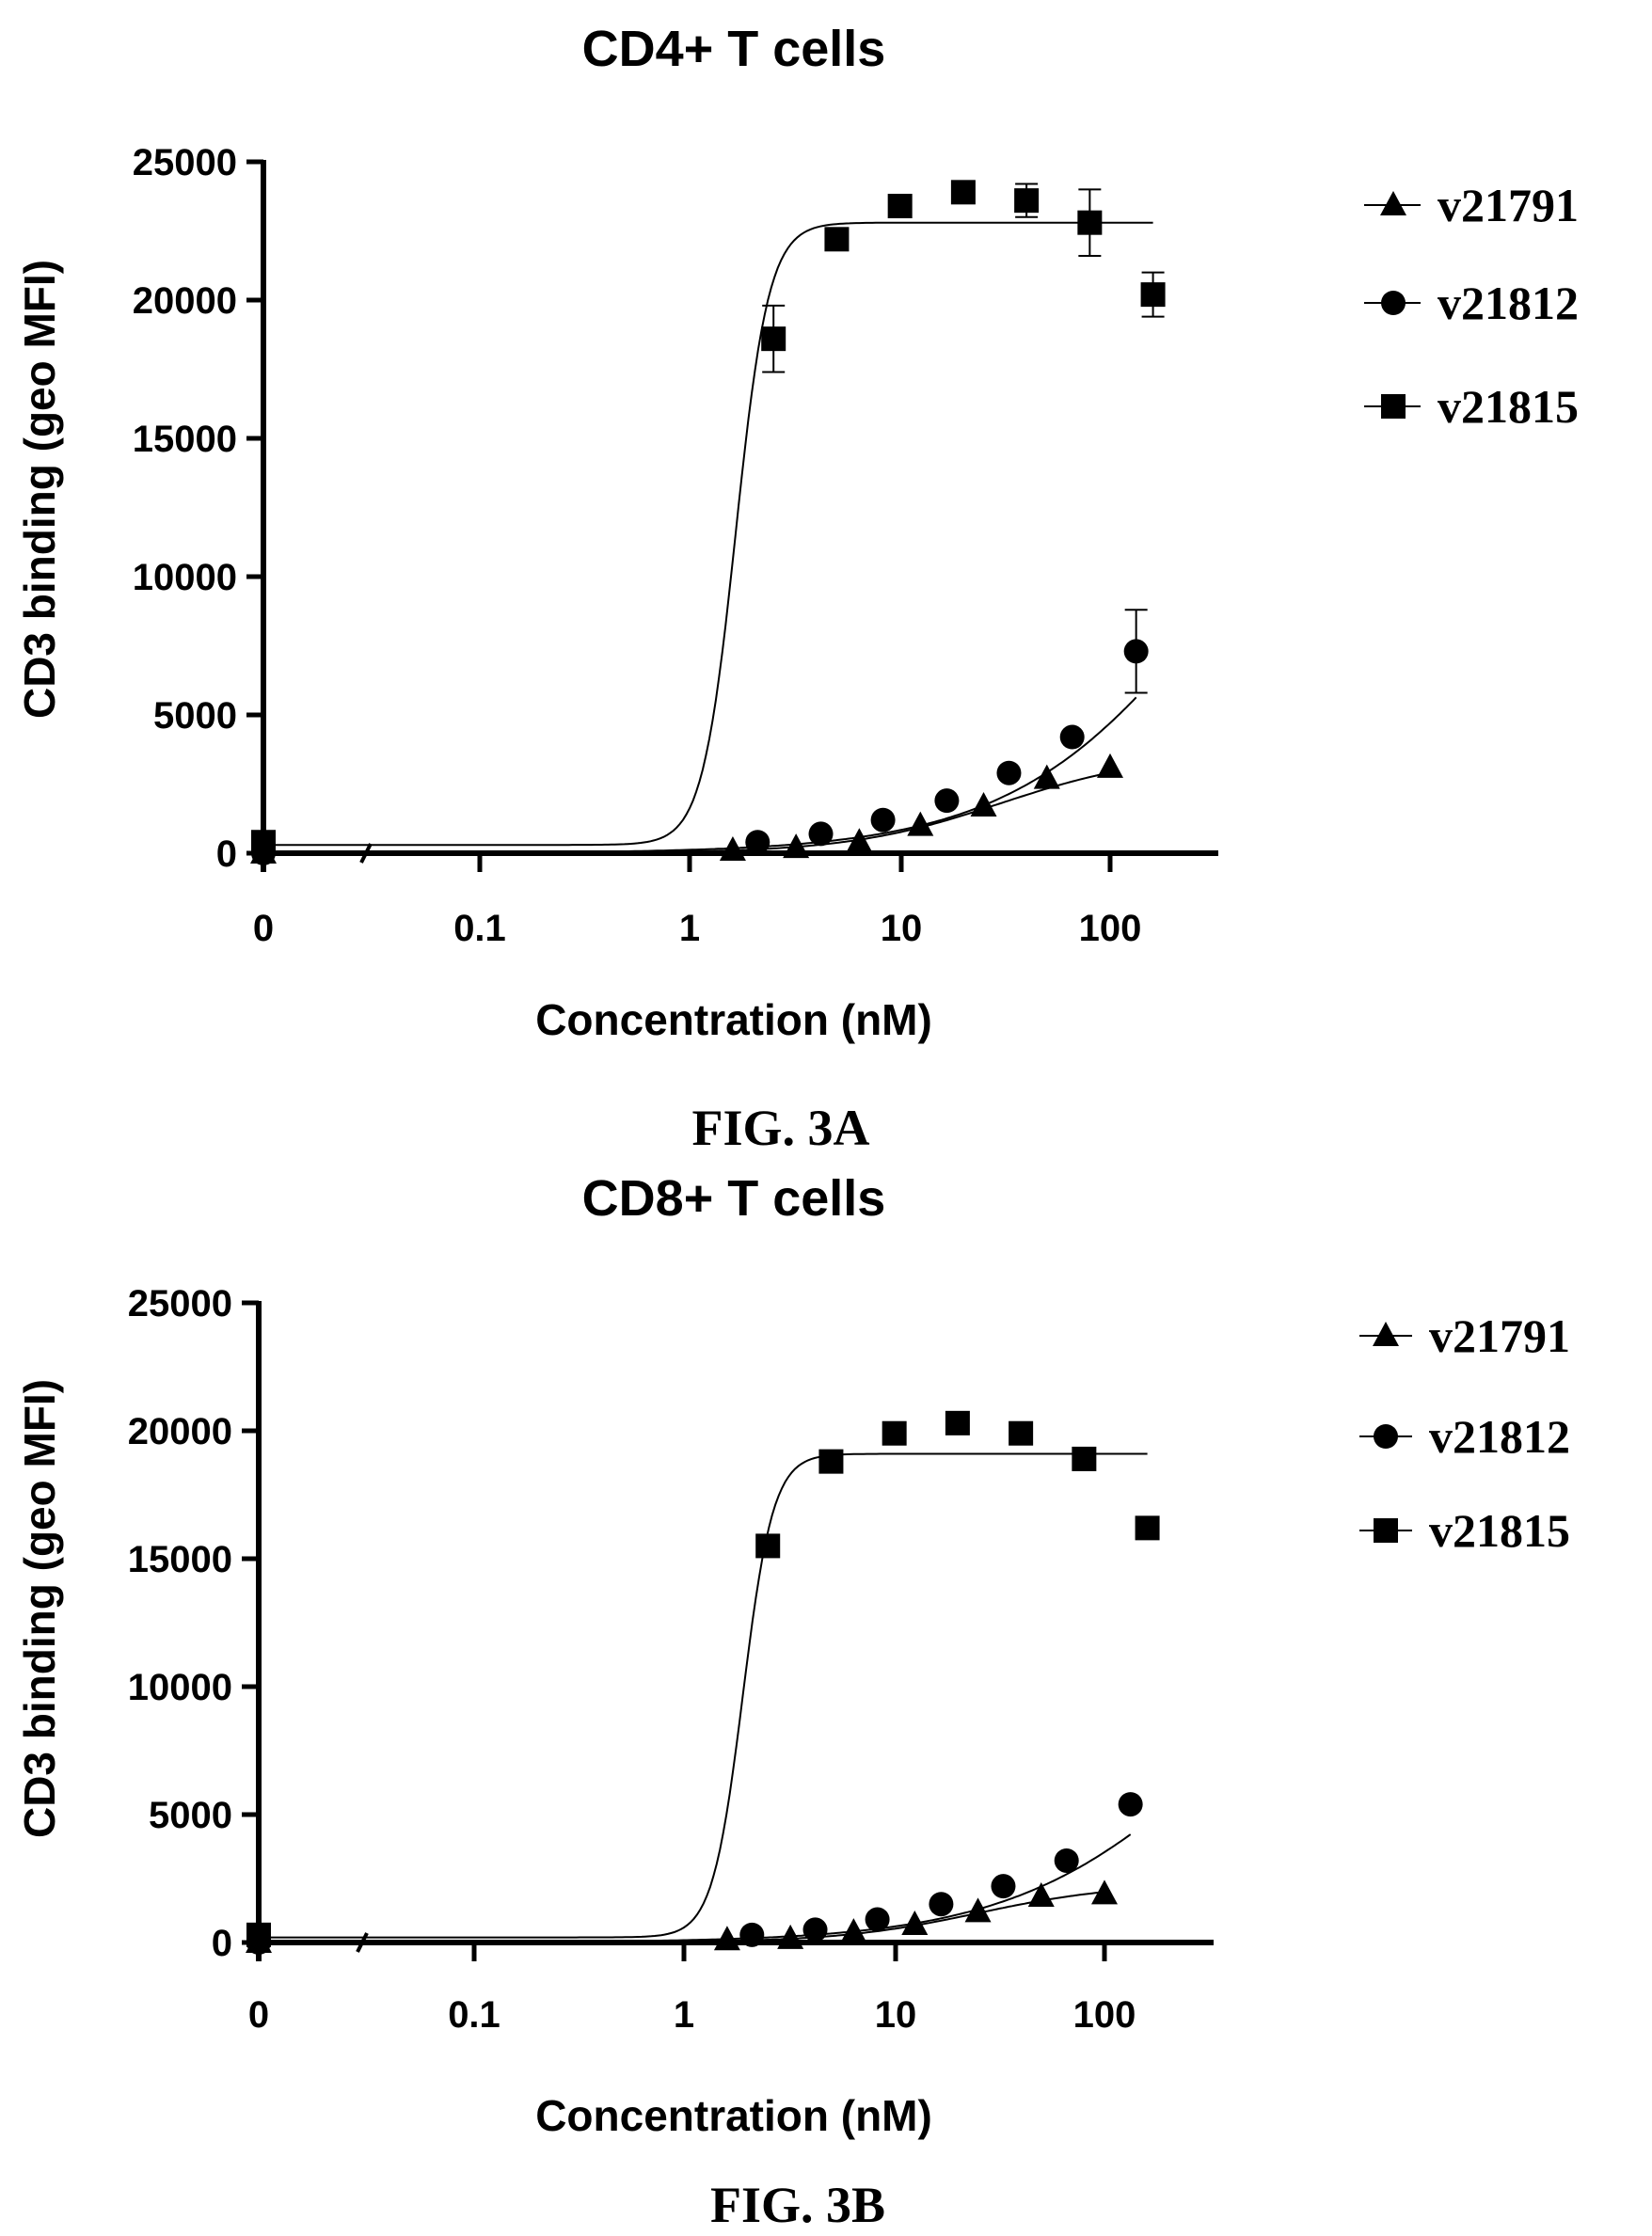 The height and width of the screenshot is (2236, 1652). I want to click on fit-curves, so click(703, 1697).